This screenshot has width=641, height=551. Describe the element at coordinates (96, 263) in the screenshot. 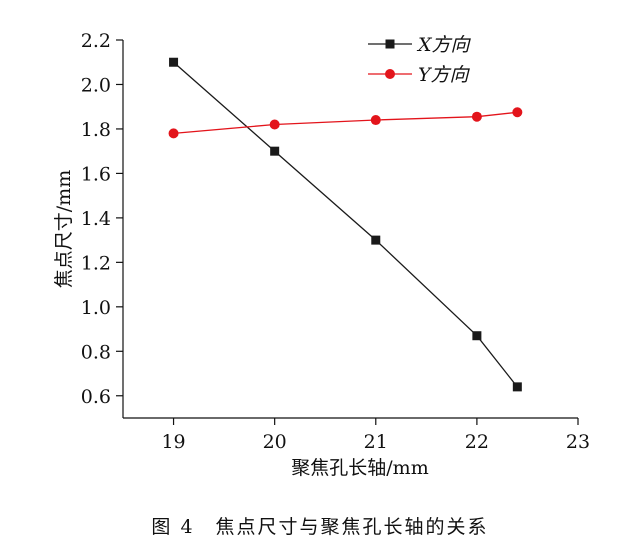

I see `y-tick-label: 1.2` at that location.